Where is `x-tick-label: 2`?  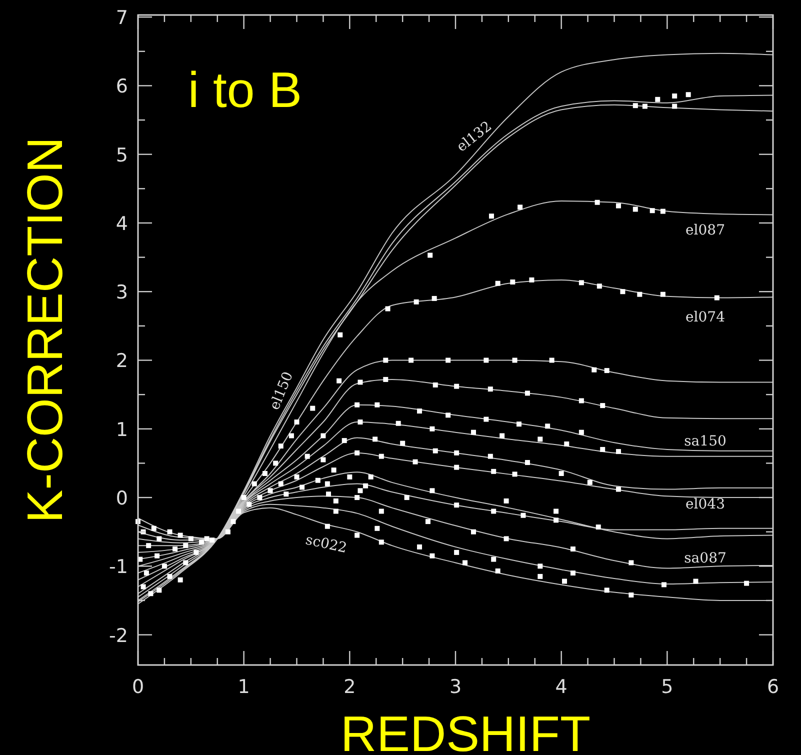
x-tick-label: 2 is located at coordinates (350, 687).